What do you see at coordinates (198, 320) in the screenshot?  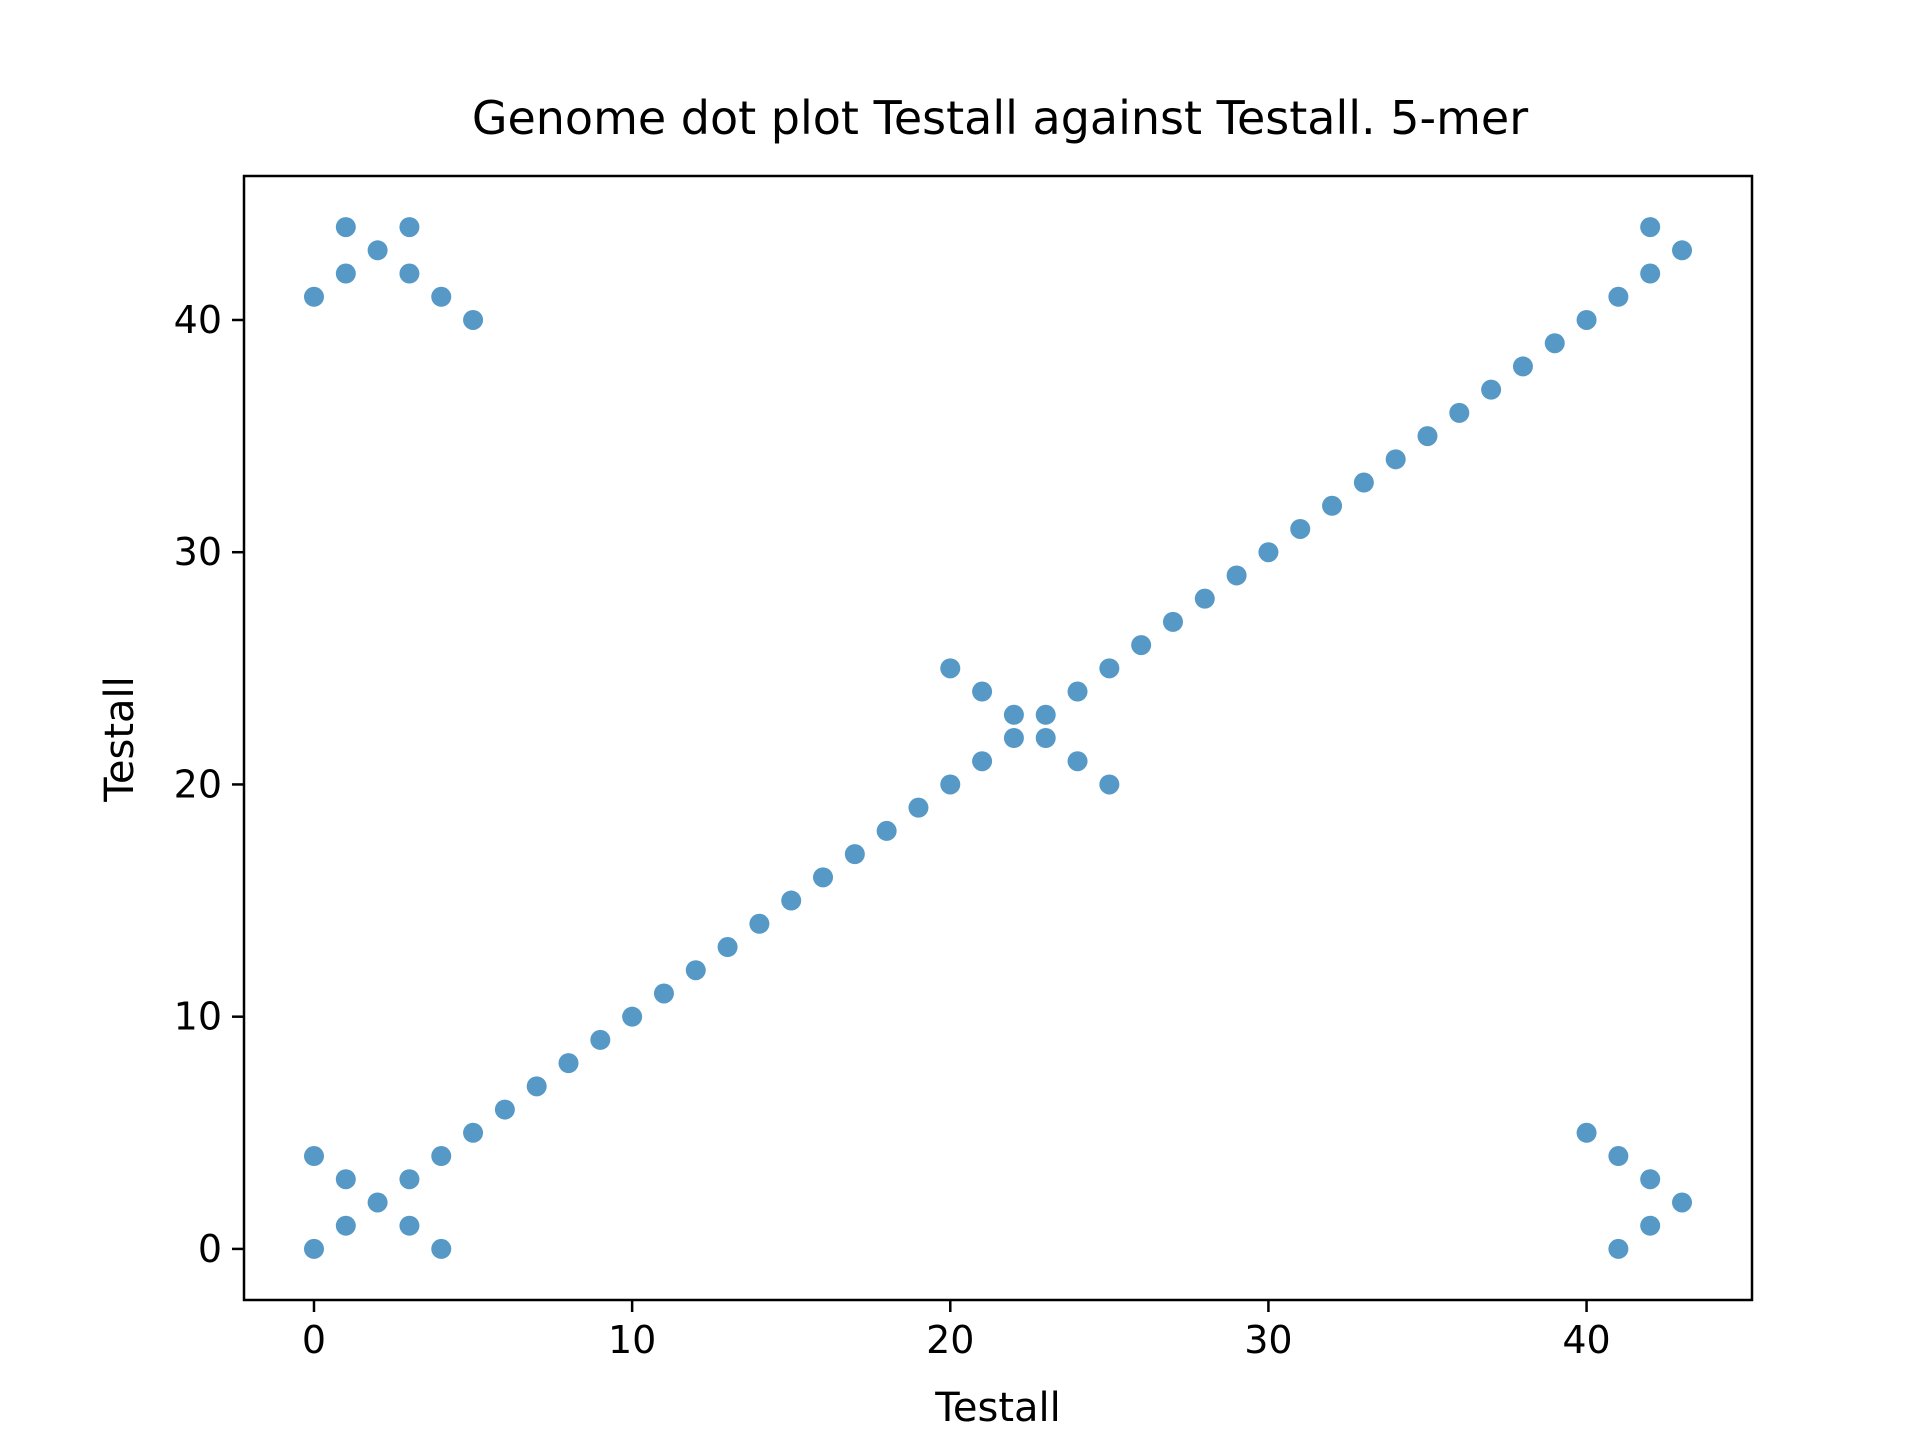 I see `y-tick-label: 40` at bounding box center [198, 320].